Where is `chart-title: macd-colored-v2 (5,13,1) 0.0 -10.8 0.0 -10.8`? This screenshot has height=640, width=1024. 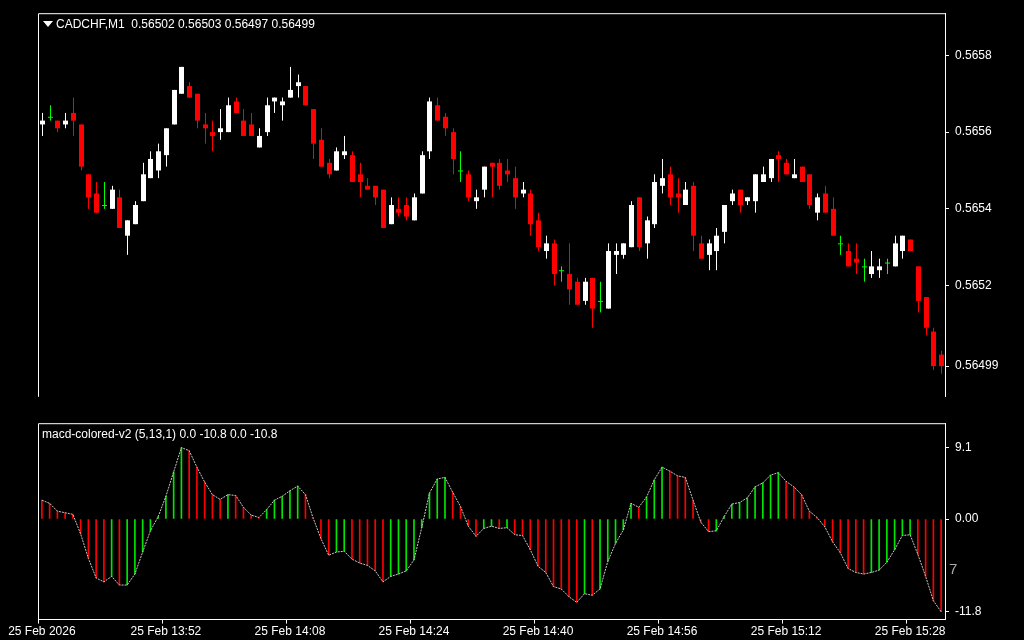 chart-title: macd-colored-v2 (5,13,1) 0.0 -10.8 0.0 -10.8 is located at coordinates (160, 434).